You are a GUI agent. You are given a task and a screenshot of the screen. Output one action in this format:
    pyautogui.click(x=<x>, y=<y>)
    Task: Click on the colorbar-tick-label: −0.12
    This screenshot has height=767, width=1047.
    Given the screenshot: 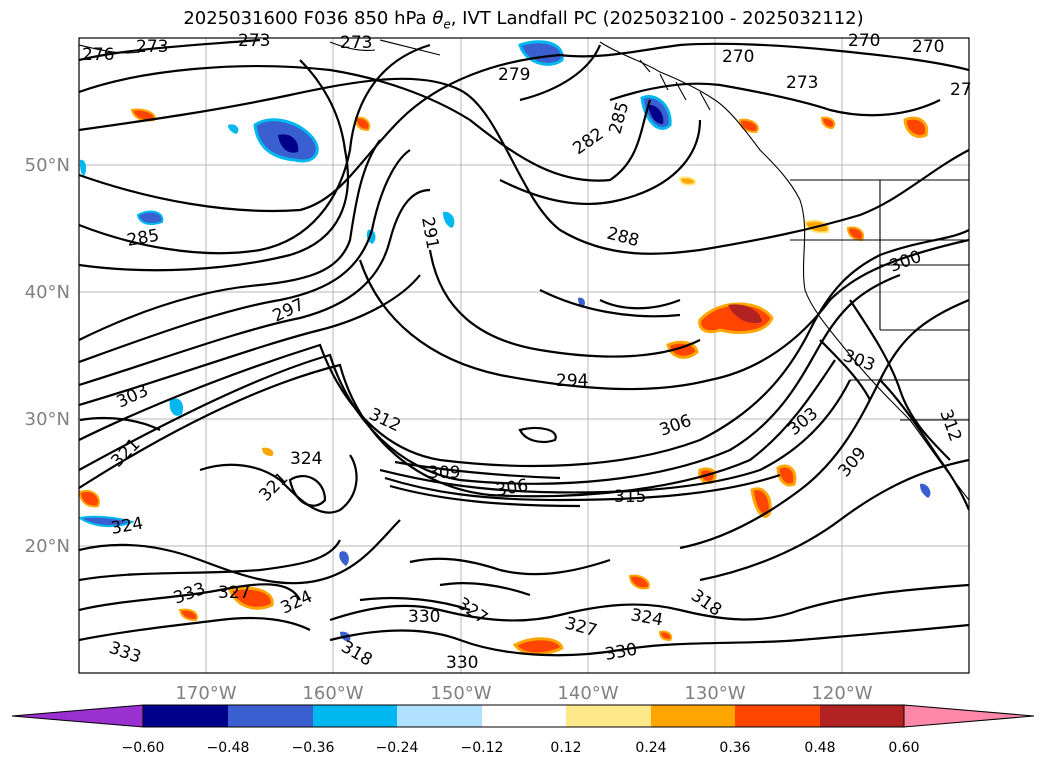 What is the action you would take?
    pyautogui.click(x=482, y=748)
    